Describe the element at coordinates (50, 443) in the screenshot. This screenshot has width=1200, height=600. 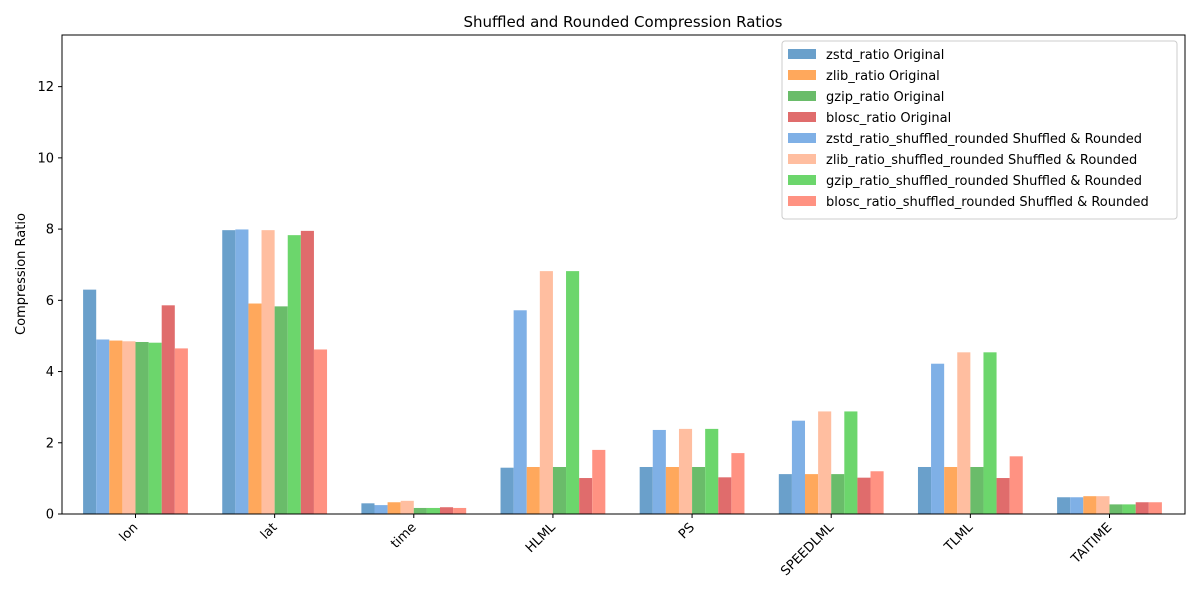
I see `y-tick-label: 2` at that location.